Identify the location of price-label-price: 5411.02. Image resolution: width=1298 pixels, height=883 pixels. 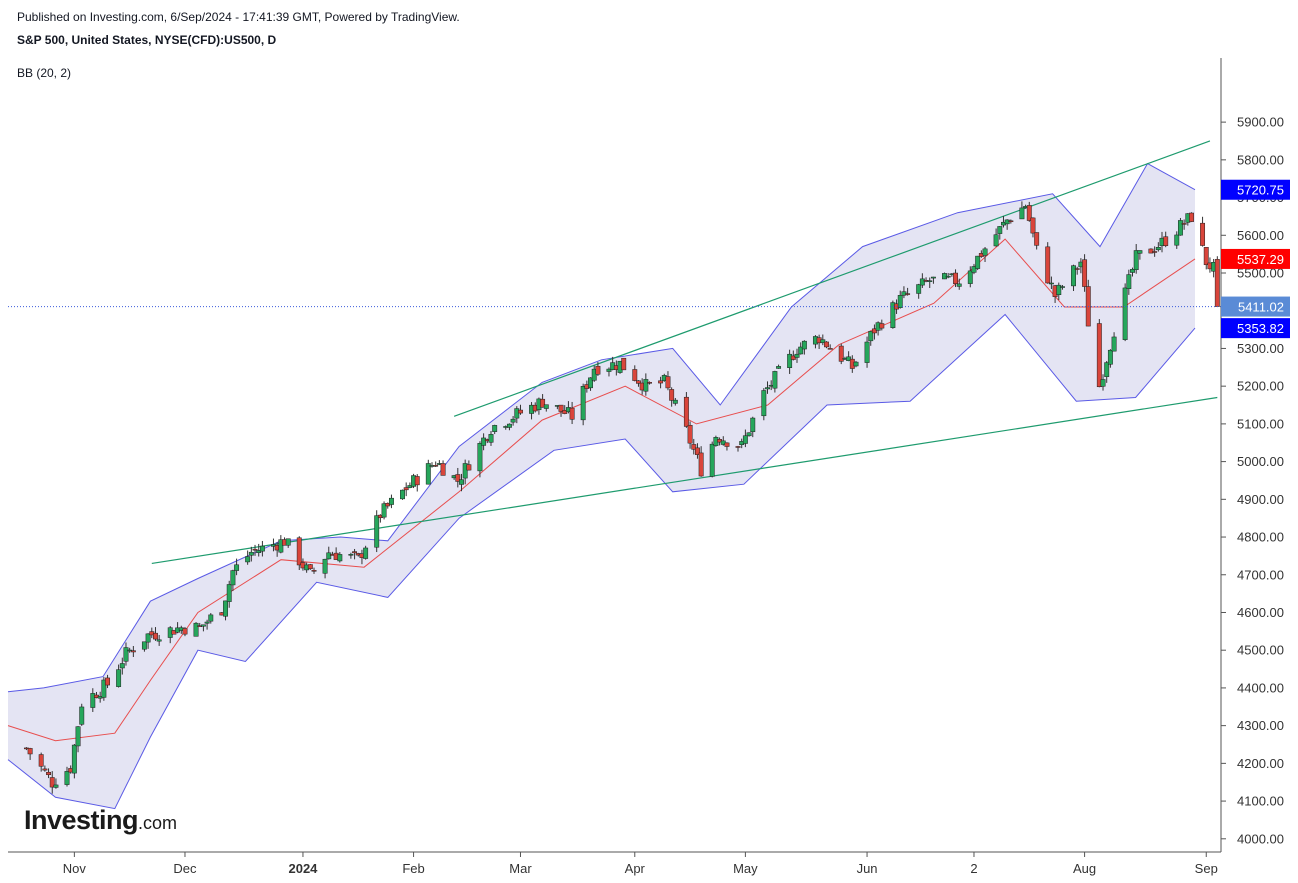
(1255, 306).